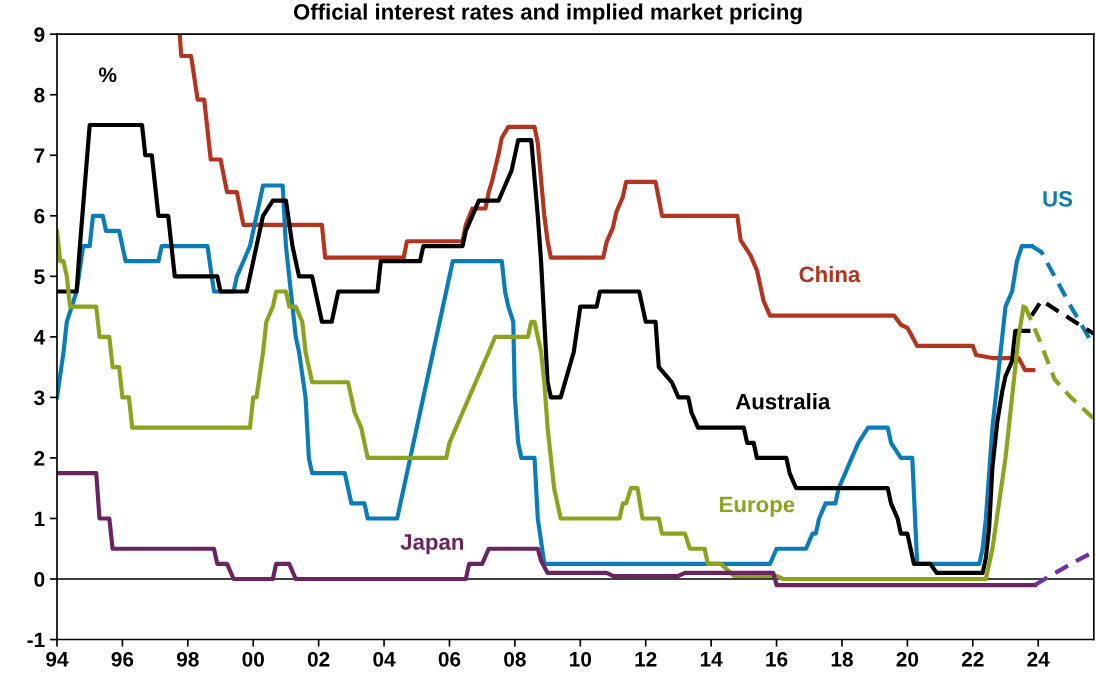  Describe the element at coordinates (783, 401) in the screenshot. I see `series-label: Australia` at that location.